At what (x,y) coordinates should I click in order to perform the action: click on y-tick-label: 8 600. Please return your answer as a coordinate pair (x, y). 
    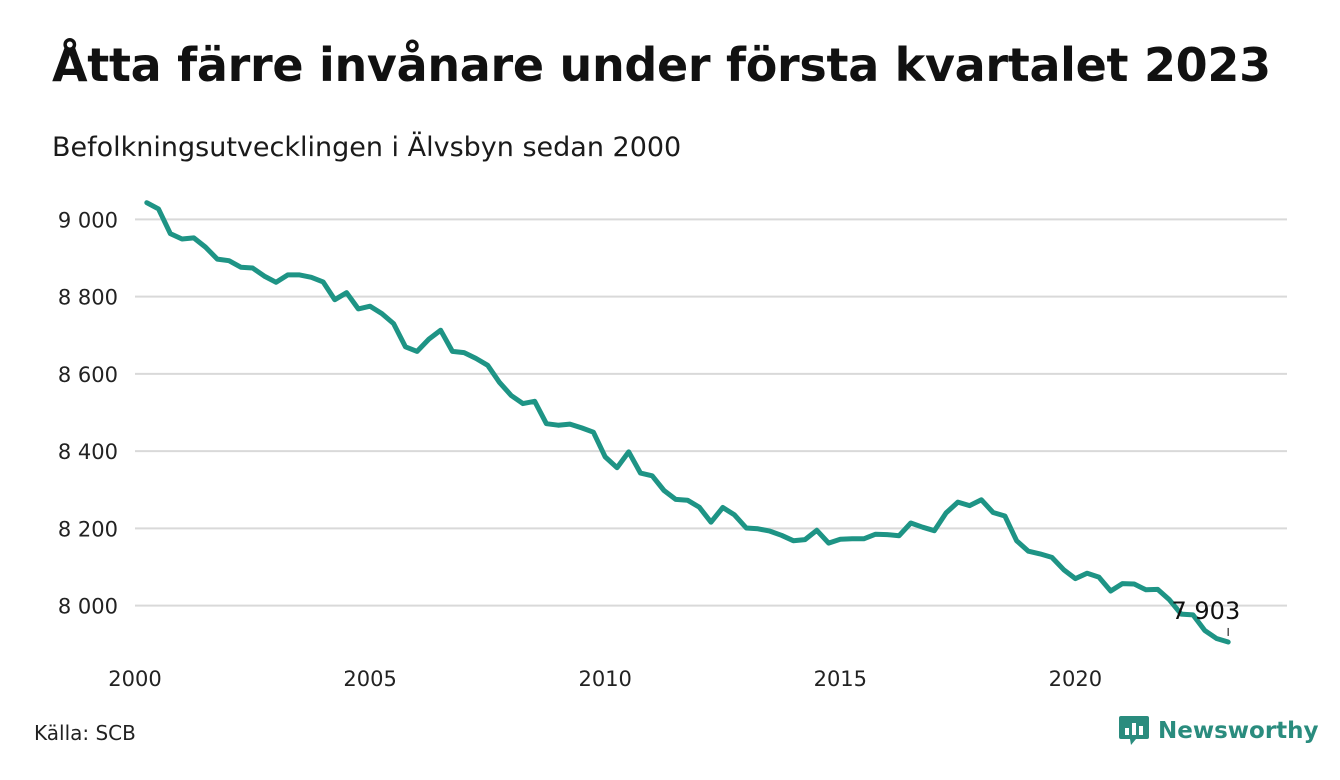
    Looking at the image, I should click on (88, 375).